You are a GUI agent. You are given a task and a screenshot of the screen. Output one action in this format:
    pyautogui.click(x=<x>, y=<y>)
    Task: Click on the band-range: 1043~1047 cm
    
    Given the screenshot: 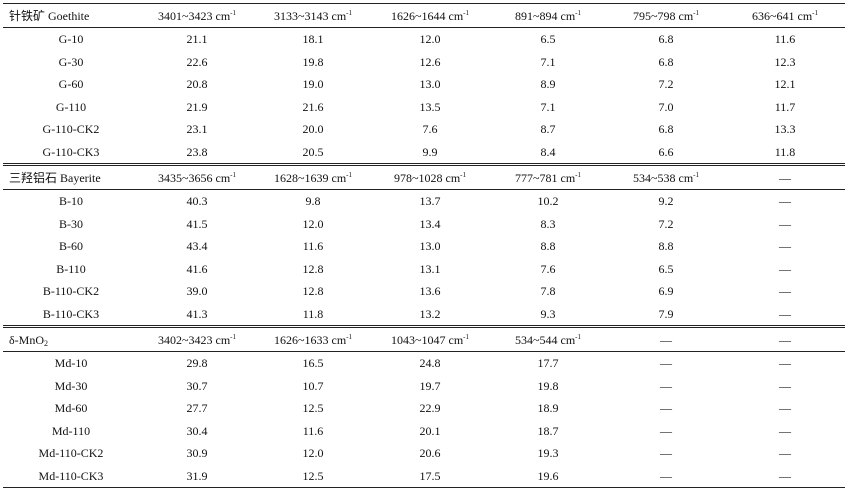 What is the action you would take?
    pyautogui.click(x=427, y=339)
    